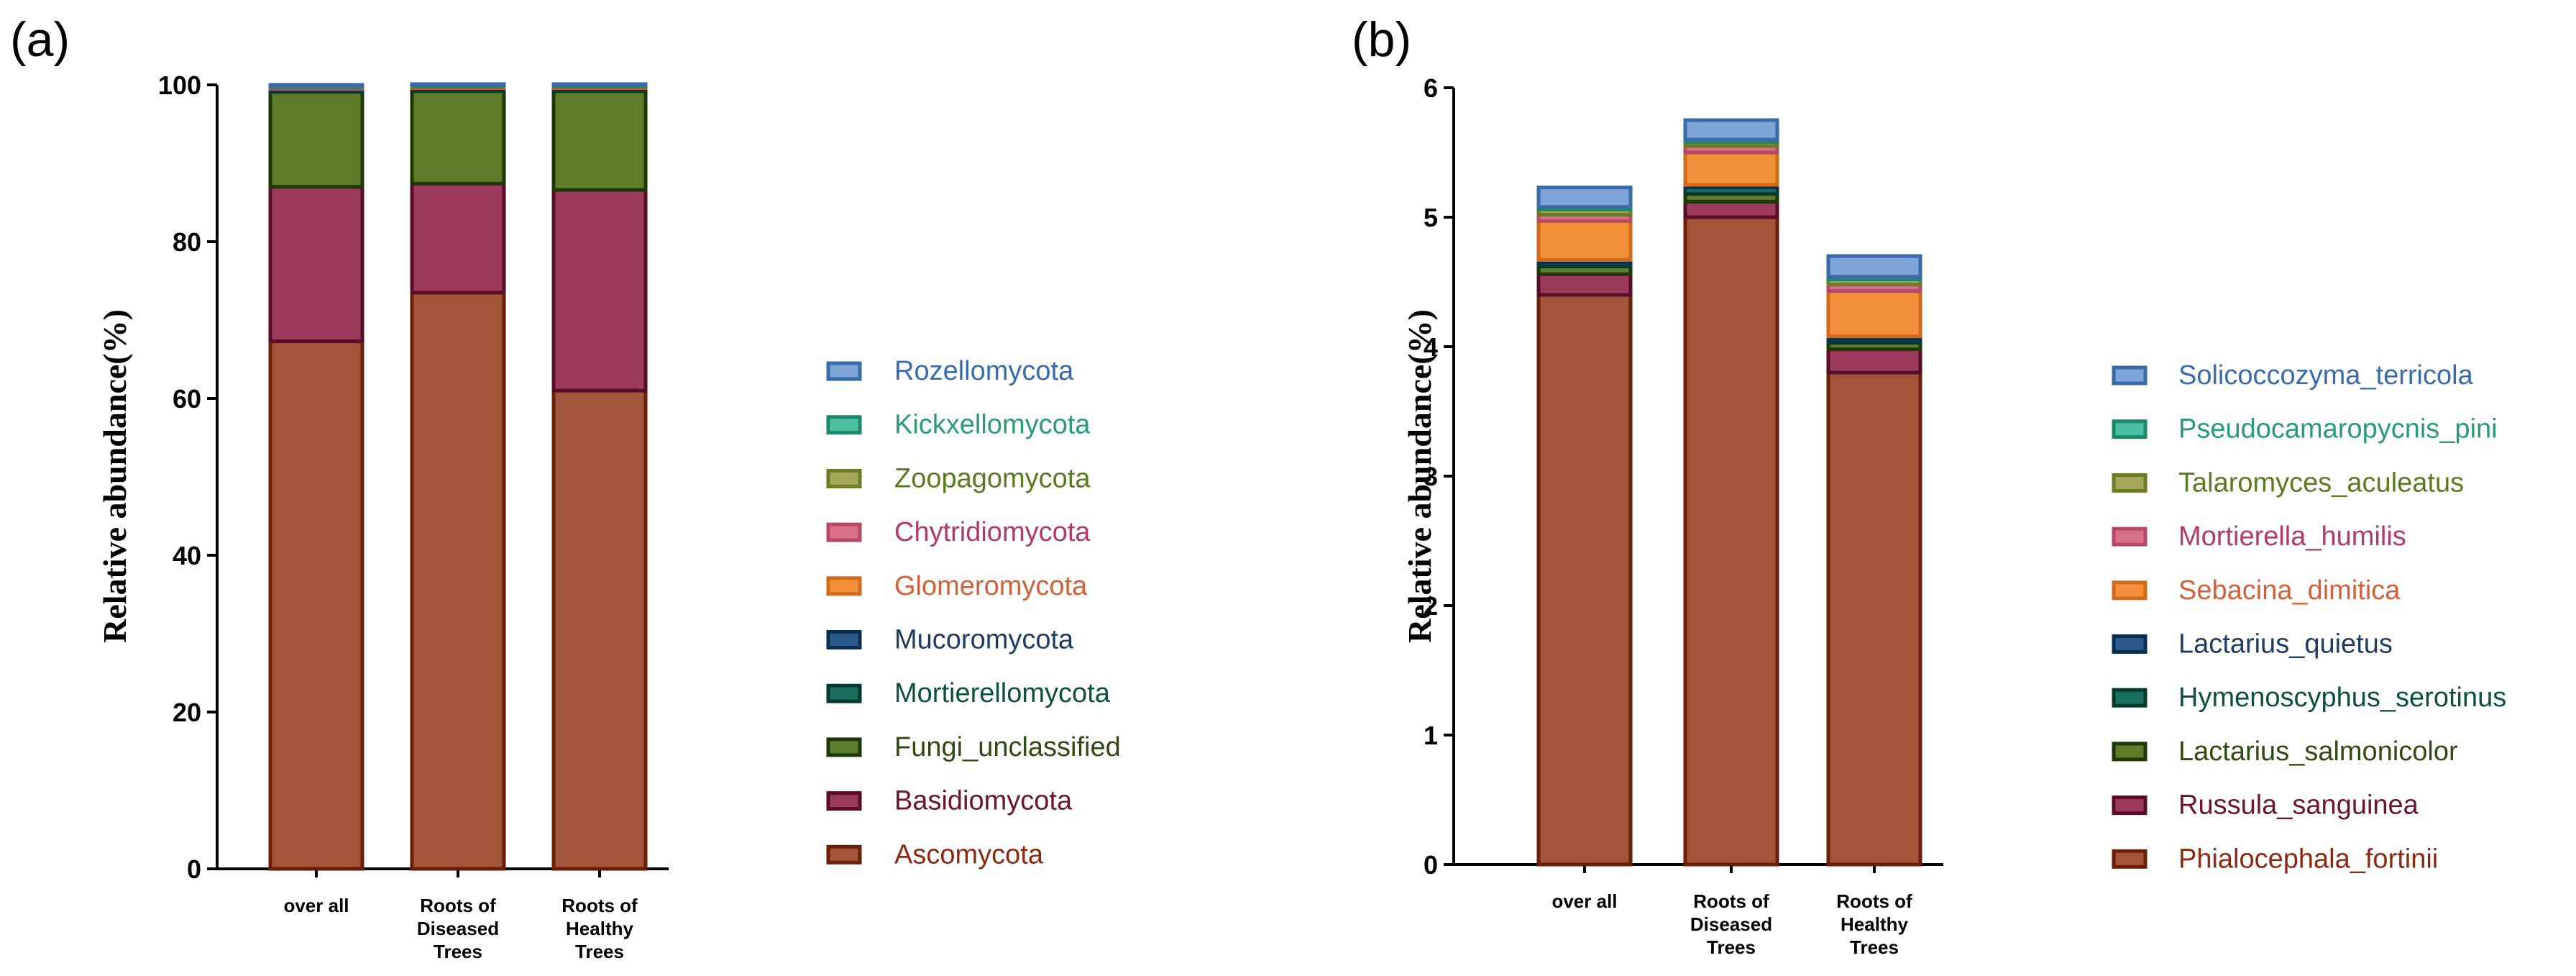 The width and height of the screenshot is (2576, 976). I want to click on panel-a-category-label: over all, so click(316, 905).